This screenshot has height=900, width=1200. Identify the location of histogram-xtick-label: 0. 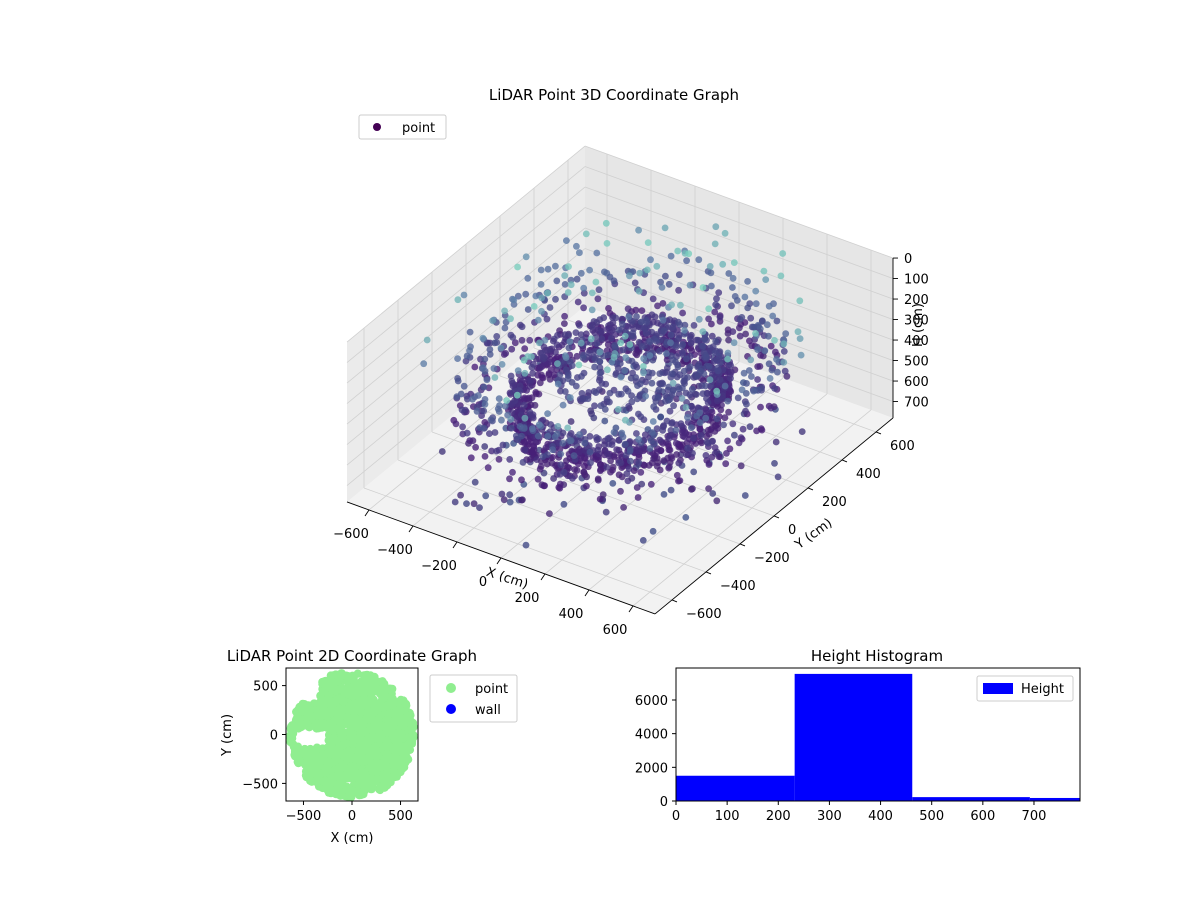
(676, 816).